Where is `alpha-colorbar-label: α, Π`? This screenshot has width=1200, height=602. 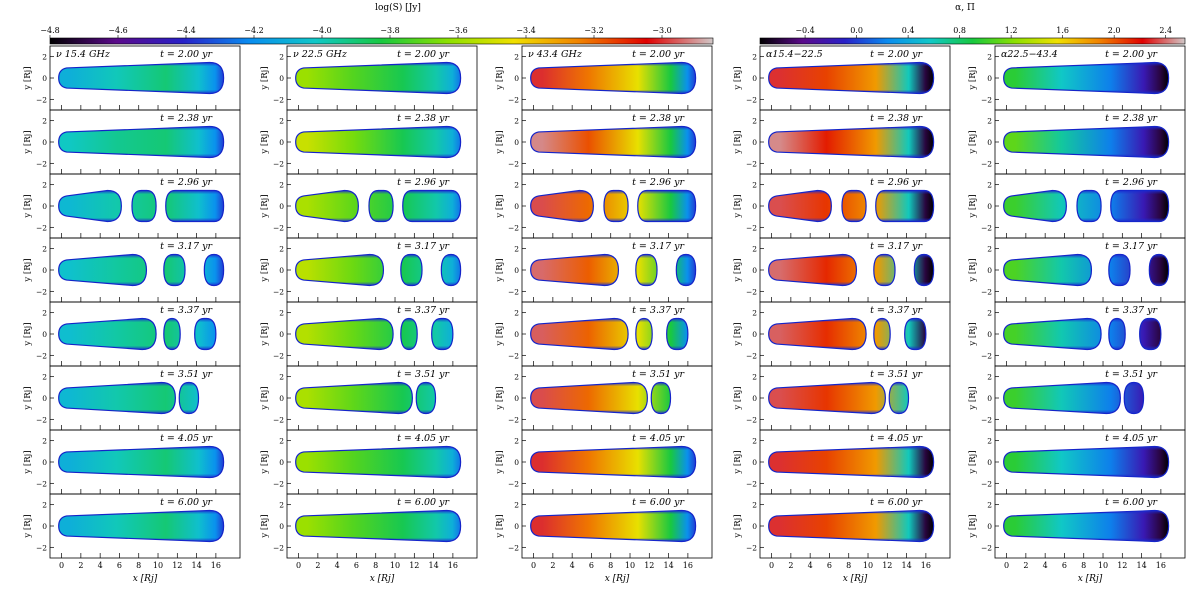 alpha-colorbar-label: α, Π is located at coordinates (965, 8).